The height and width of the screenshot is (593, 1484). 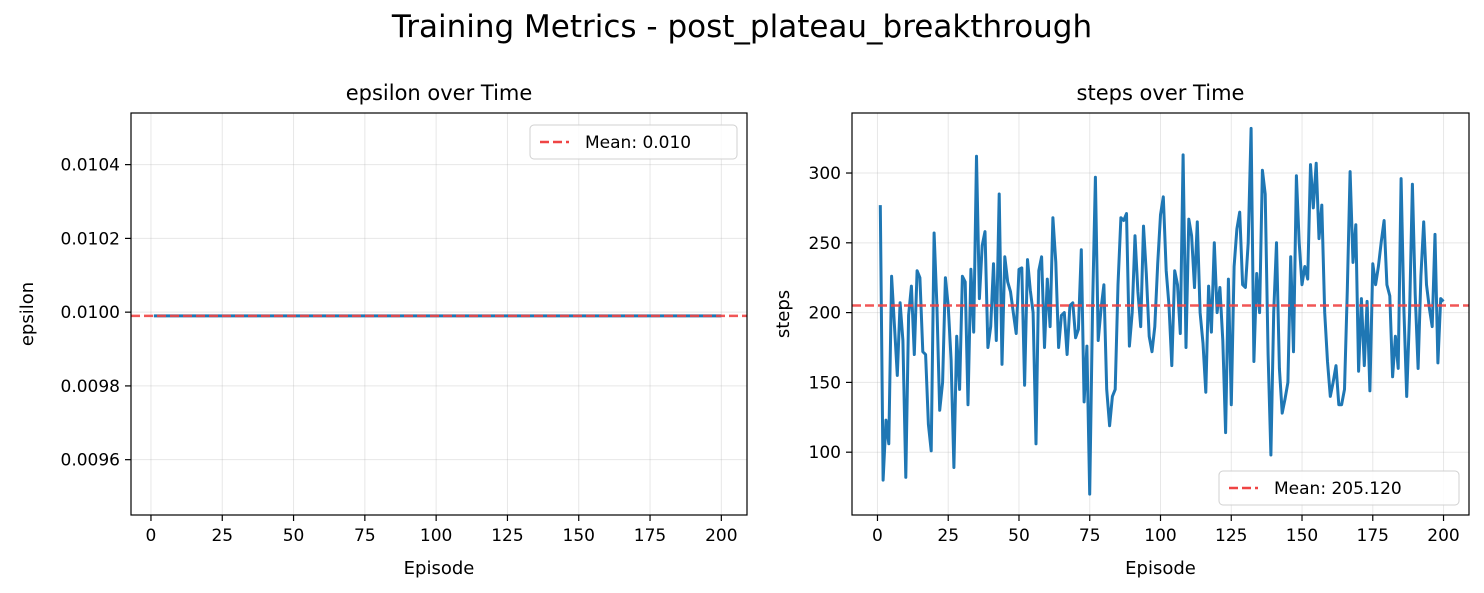 I want to click on y-tick-label: 300, so click(x=825, y=174).